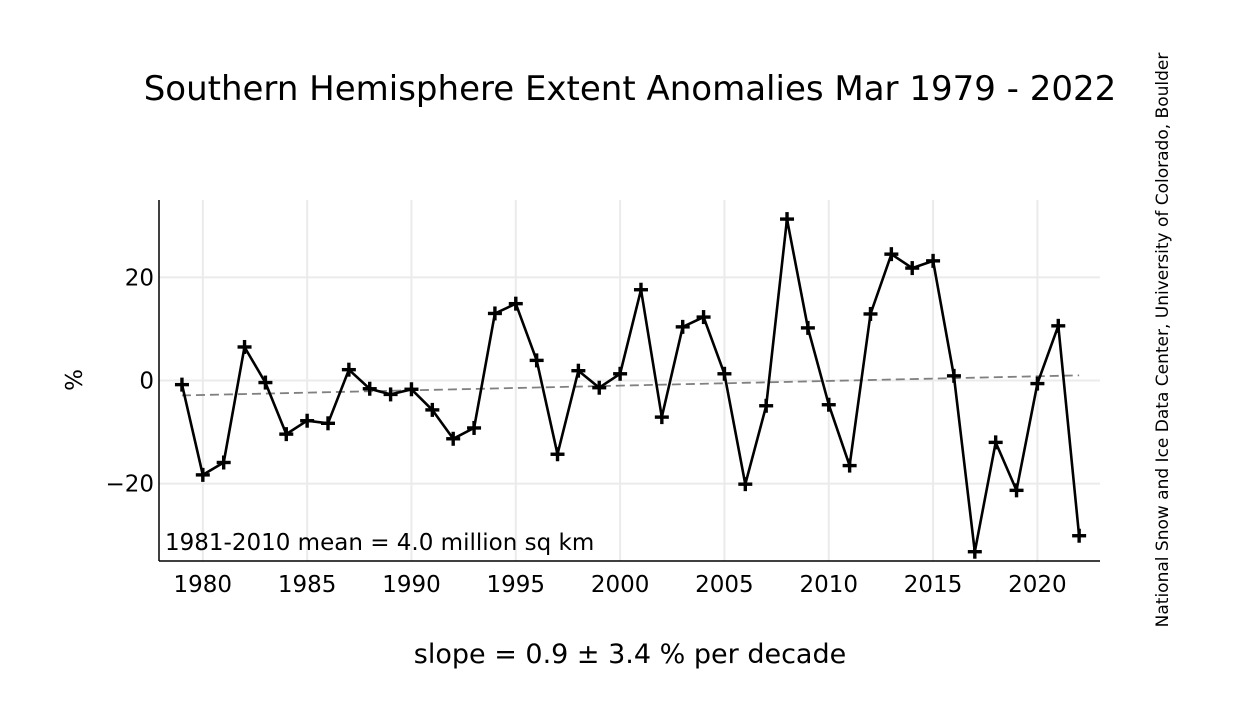 This screenshot has width=1260, height=720. Describe the element at coordinates (516, 585) in the screenshot. I see `x-tick-label: 1995` at that location.